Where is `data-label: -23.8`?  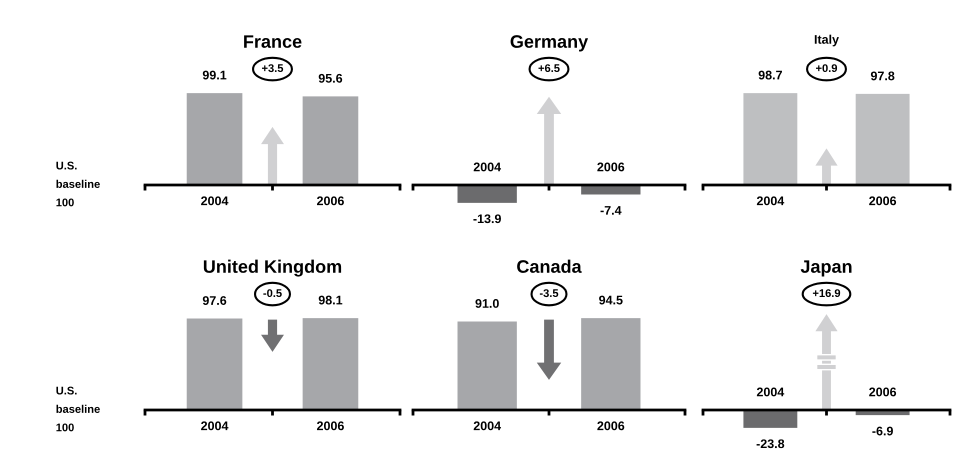
data-label: -23.8 is located at coordinates (770, 443).